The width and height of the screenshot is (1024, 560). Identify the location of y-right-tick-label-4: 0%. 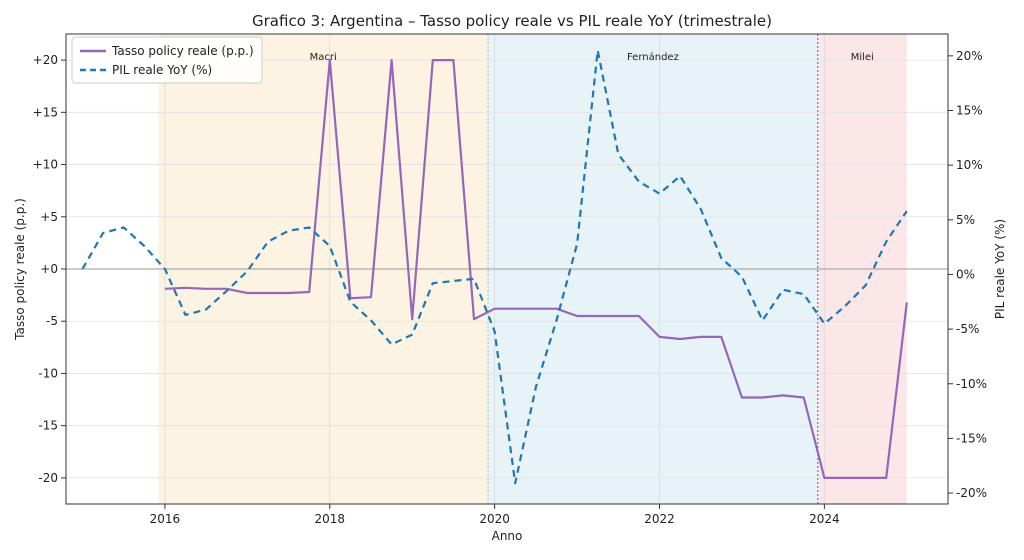
(965, 274).